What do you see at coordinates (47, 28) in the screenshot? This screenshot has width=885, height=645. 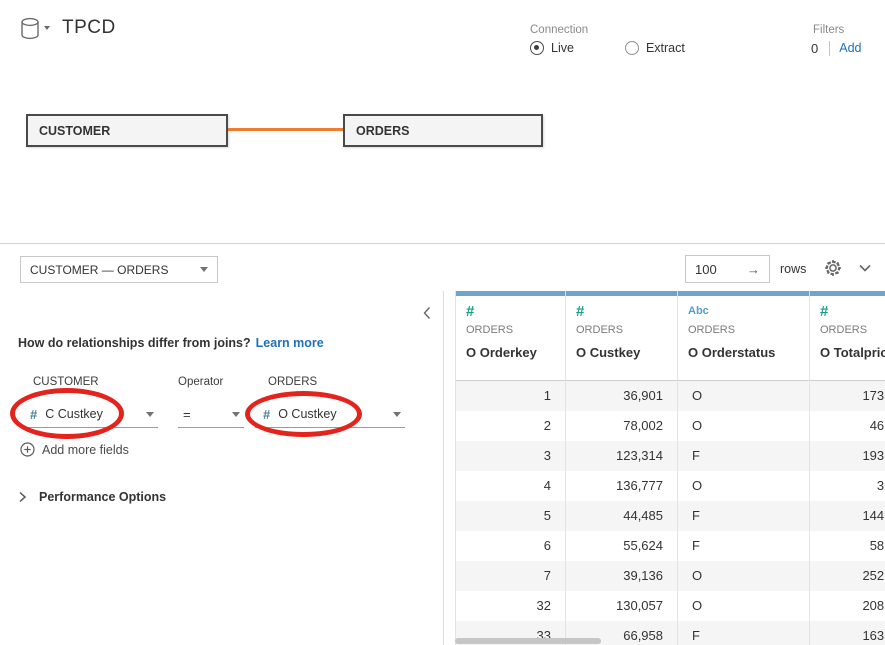 I see `caret-down-icon` at bounding box center [47, 28].